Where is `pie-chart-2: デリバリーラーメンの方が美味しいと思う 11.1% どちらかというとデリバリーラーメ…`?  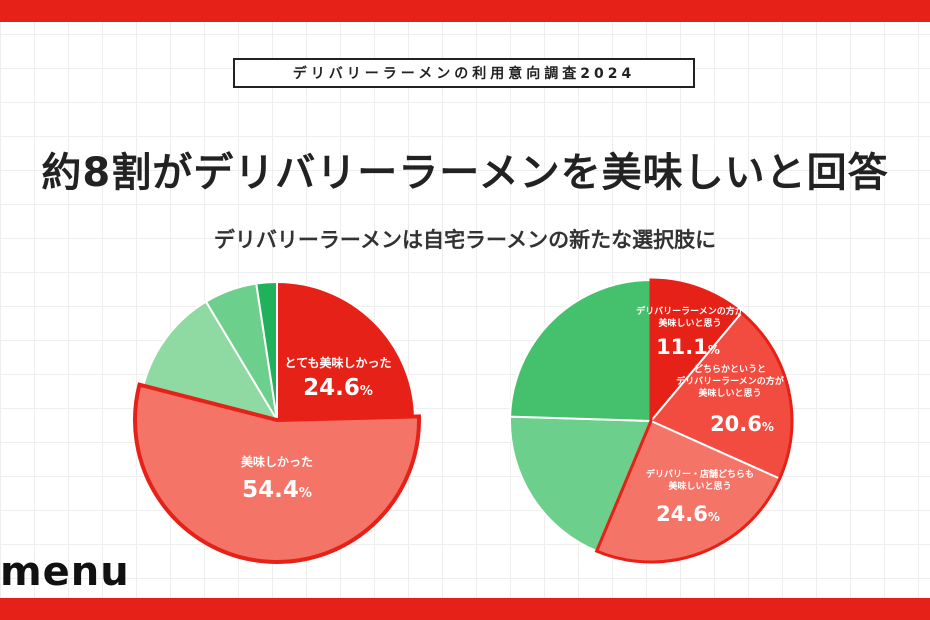 pie-chart-2: デリバリーラーメンの方が美味しいと思う 11.1% どちらかというとデリバリーラーメ… is located at coordinates (651, 421).